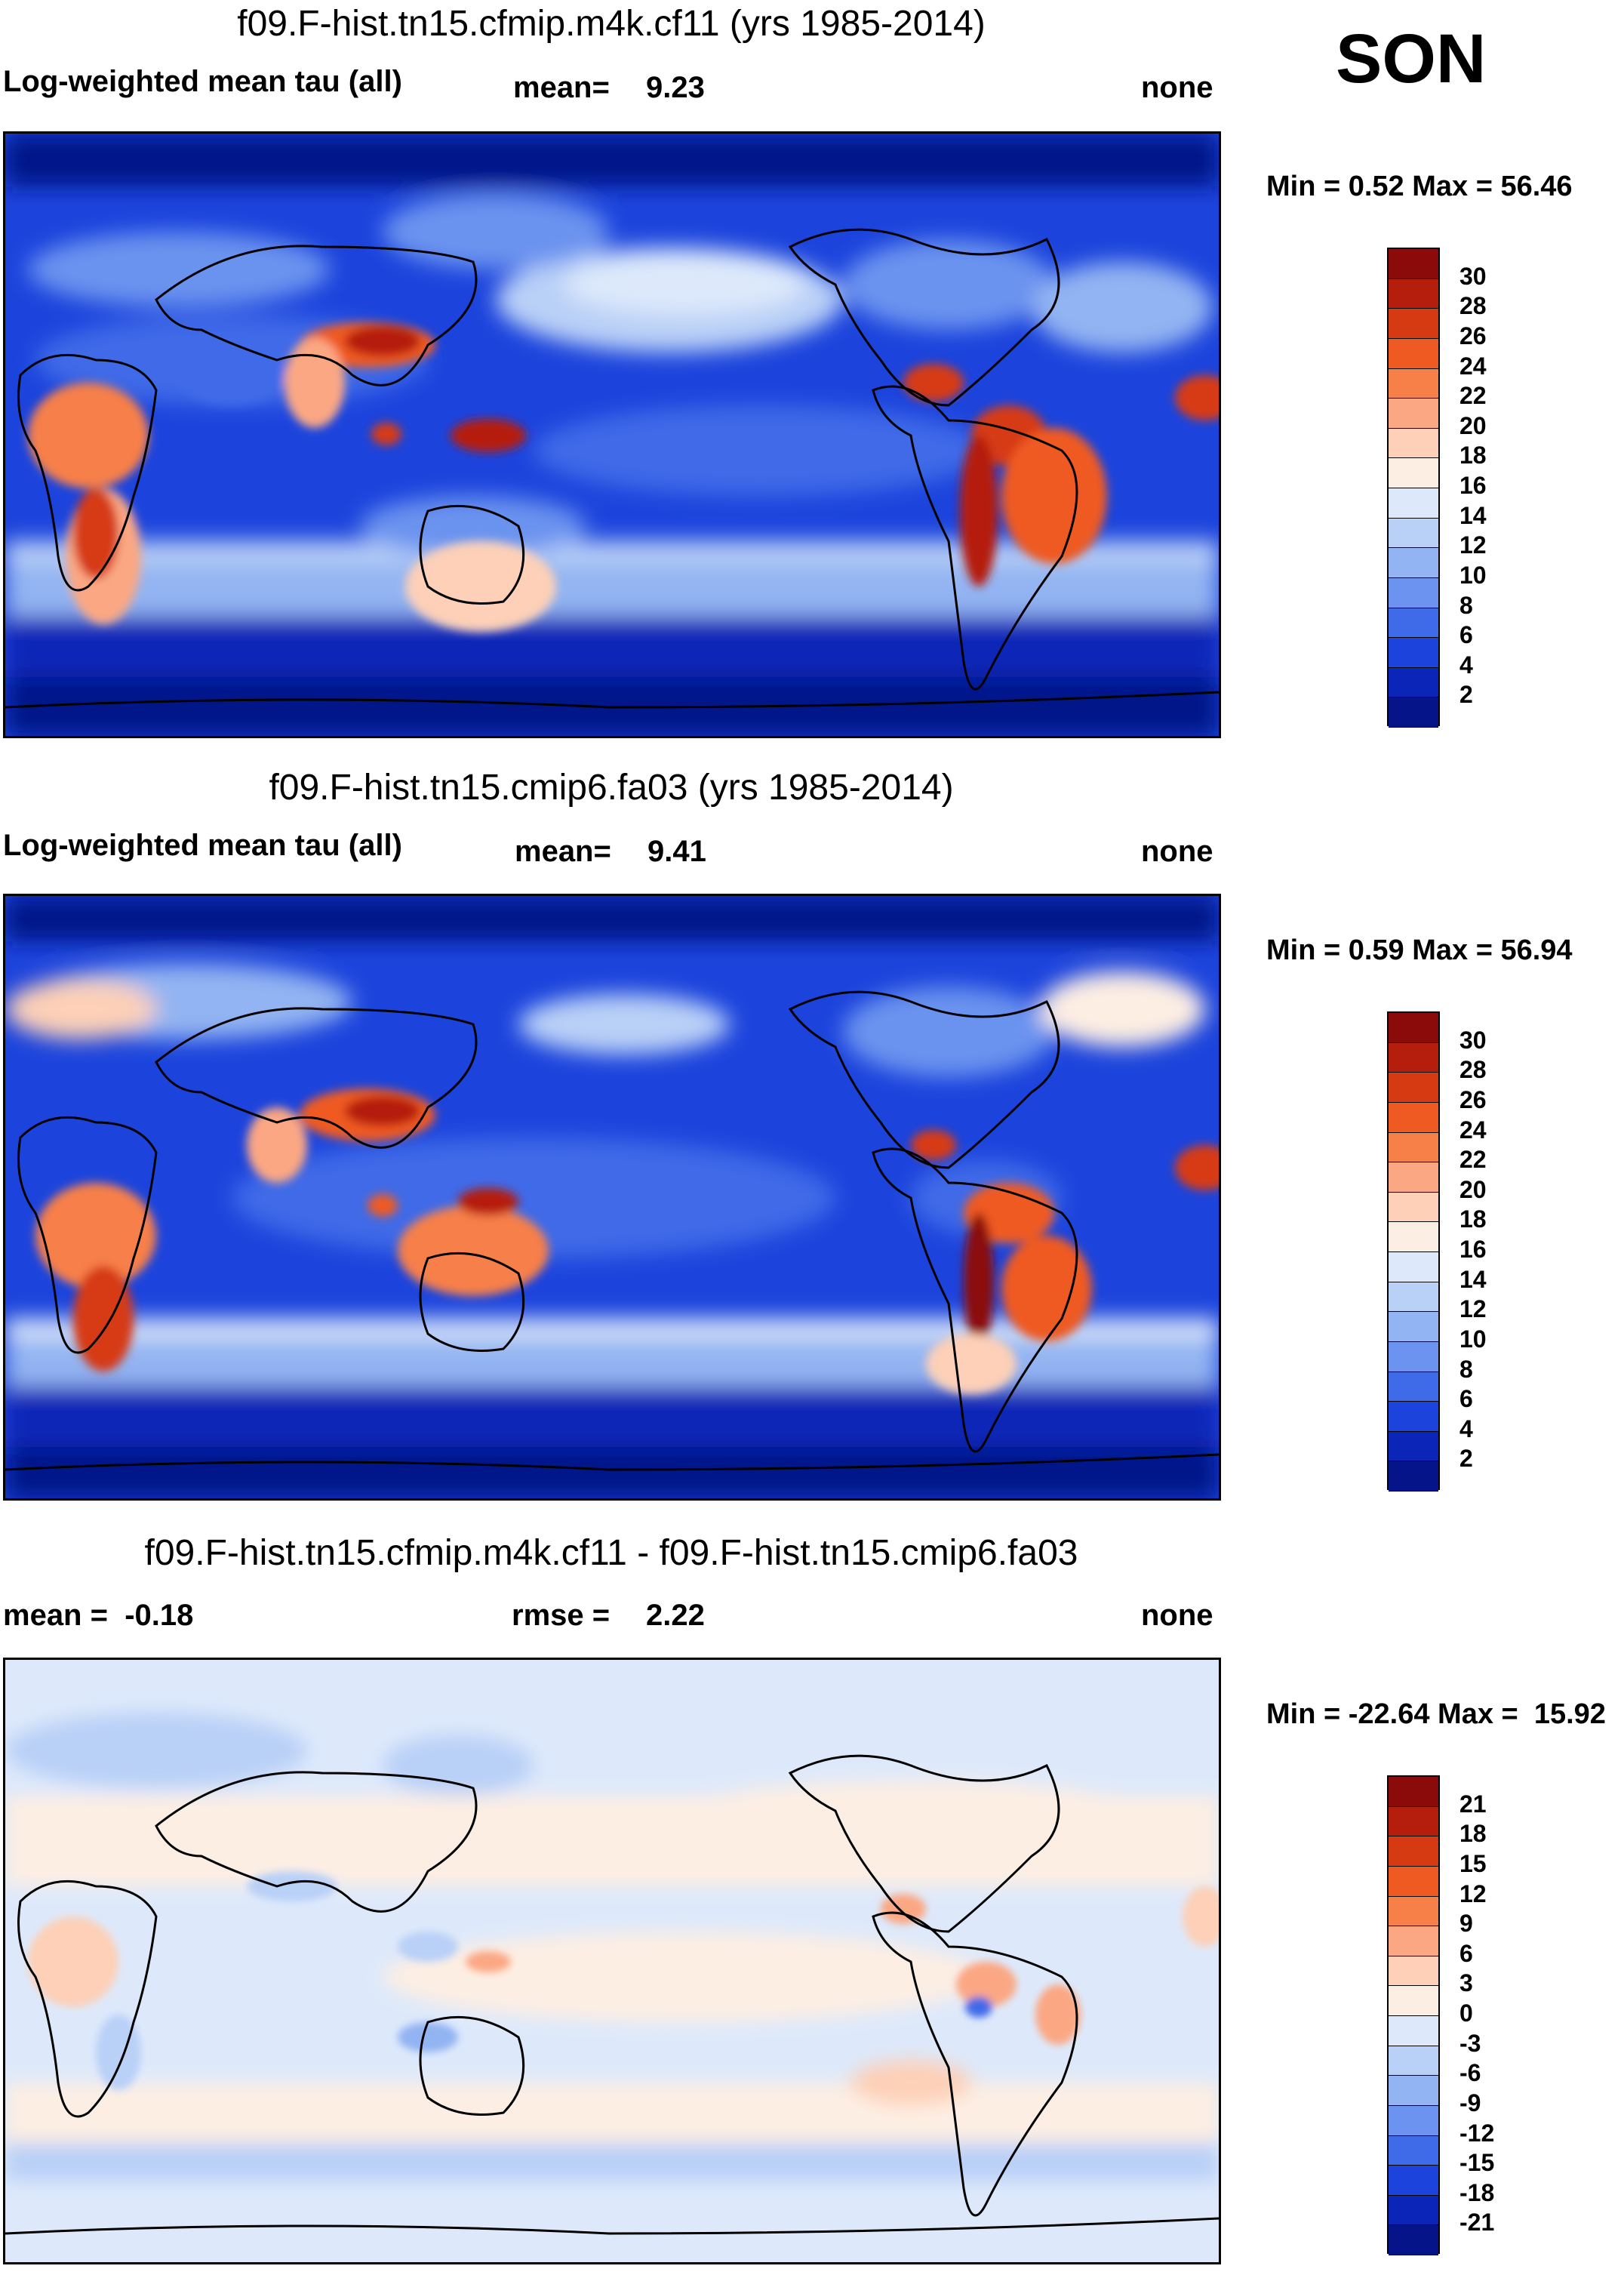 The width and height of the screenshot is (1624, 2272). Describe the element at coordinates (1419, 186) in the screenshot. I see `panel-1-minmax: Min = 0.52 Max = 56.46` at that location.